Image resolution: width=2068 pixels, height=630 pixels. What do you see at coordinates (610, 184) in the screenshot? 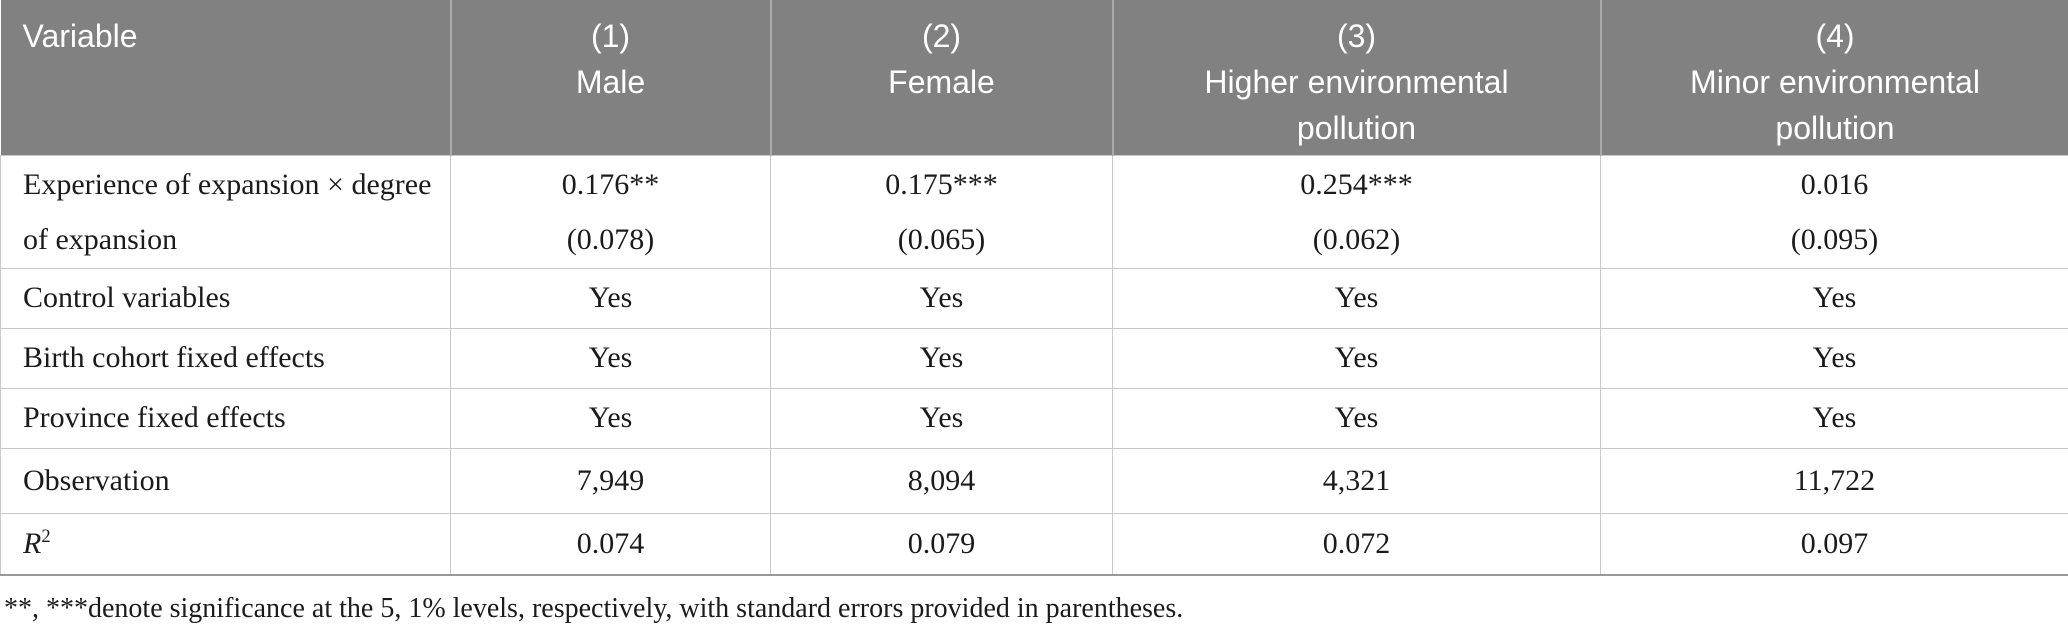
I see `coefficient-value: 0.176**` at bounding box center [610, 184].